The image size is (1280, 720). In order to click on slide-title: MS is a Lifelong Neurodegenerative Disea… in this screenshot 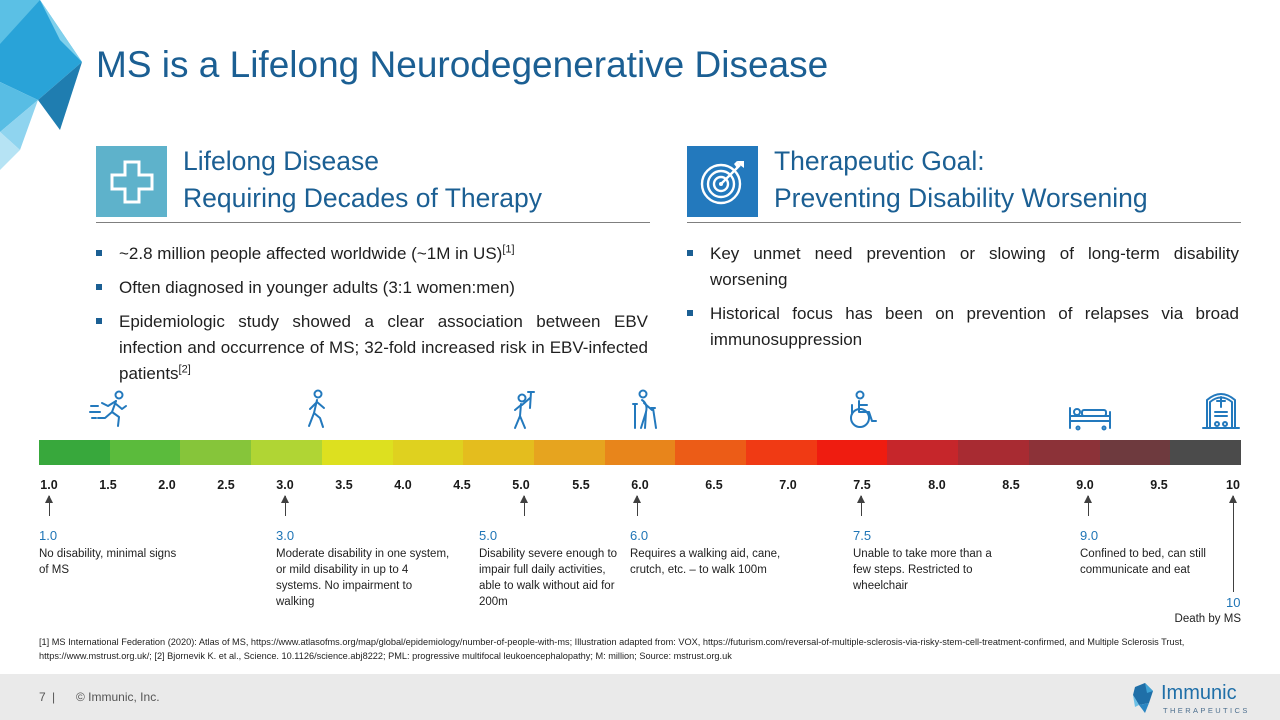, I will do `click(462, 64)`.